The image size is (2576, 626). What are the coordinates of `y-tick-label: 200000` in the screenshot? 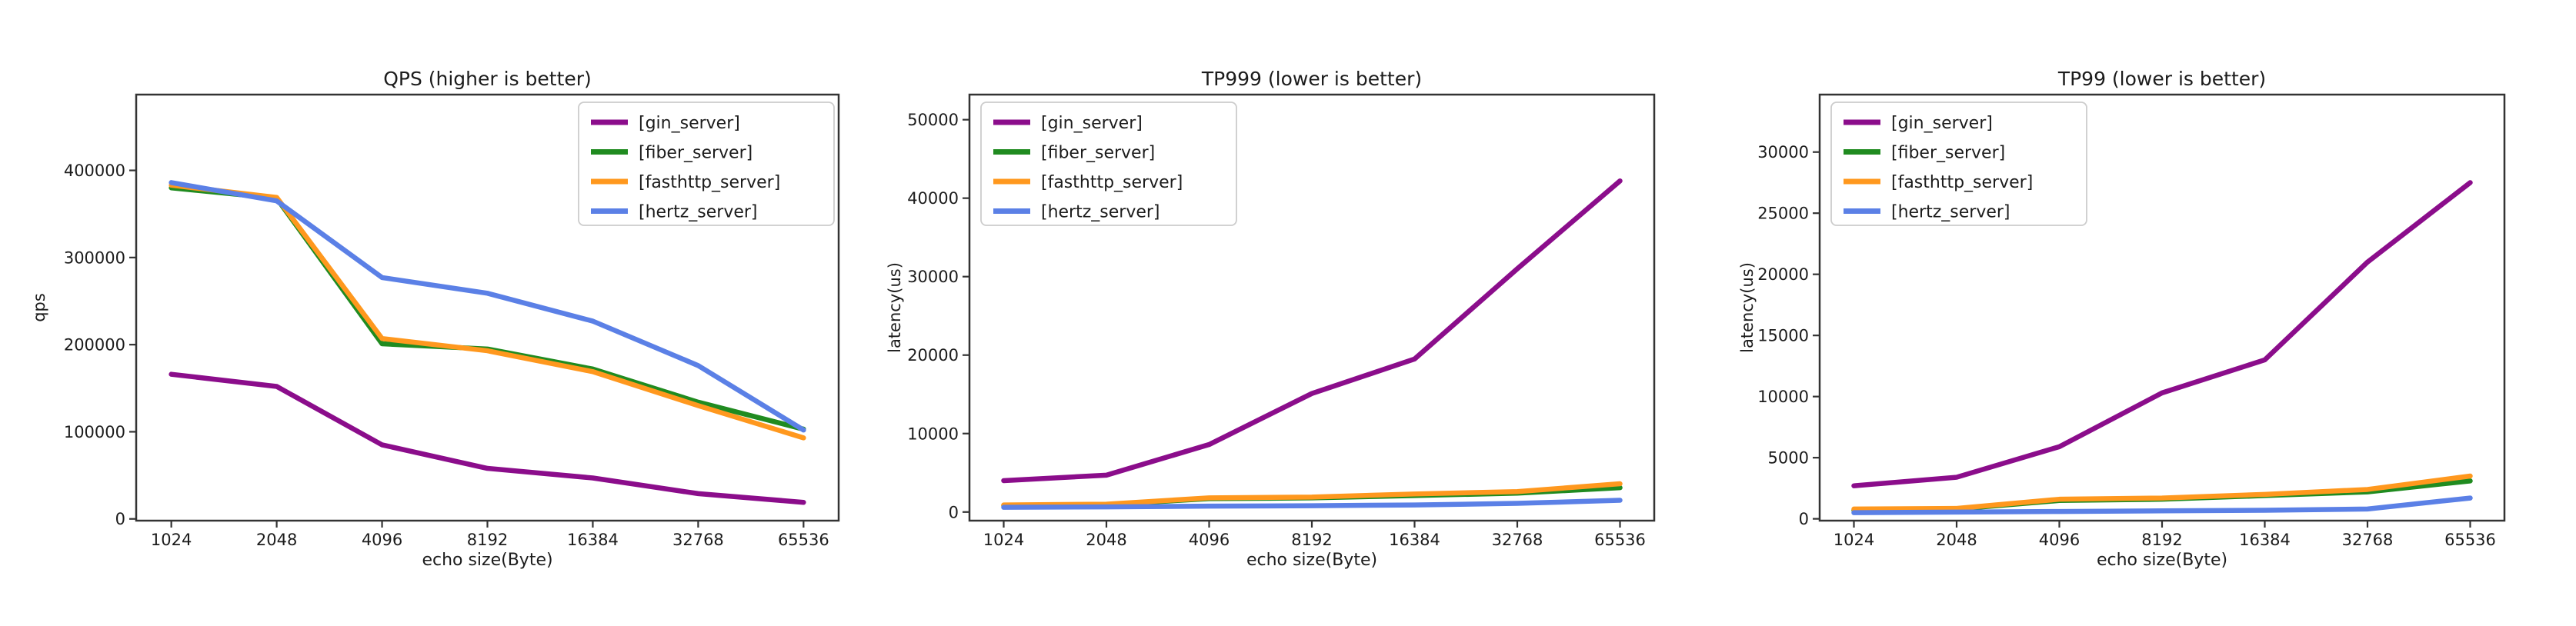 It's located at (94, 345).